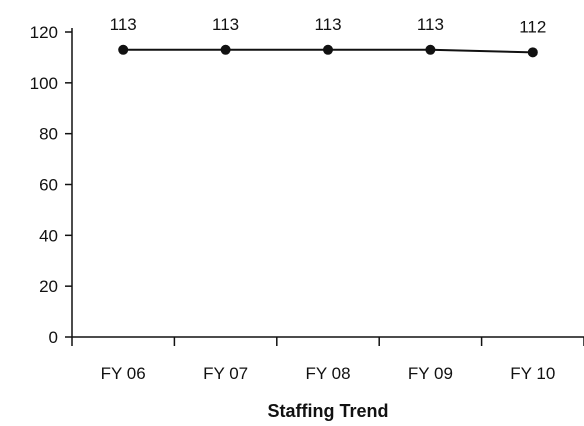 This screenshot has height=426, width=584. I want to click on data-label: 112, so click(532, 26).